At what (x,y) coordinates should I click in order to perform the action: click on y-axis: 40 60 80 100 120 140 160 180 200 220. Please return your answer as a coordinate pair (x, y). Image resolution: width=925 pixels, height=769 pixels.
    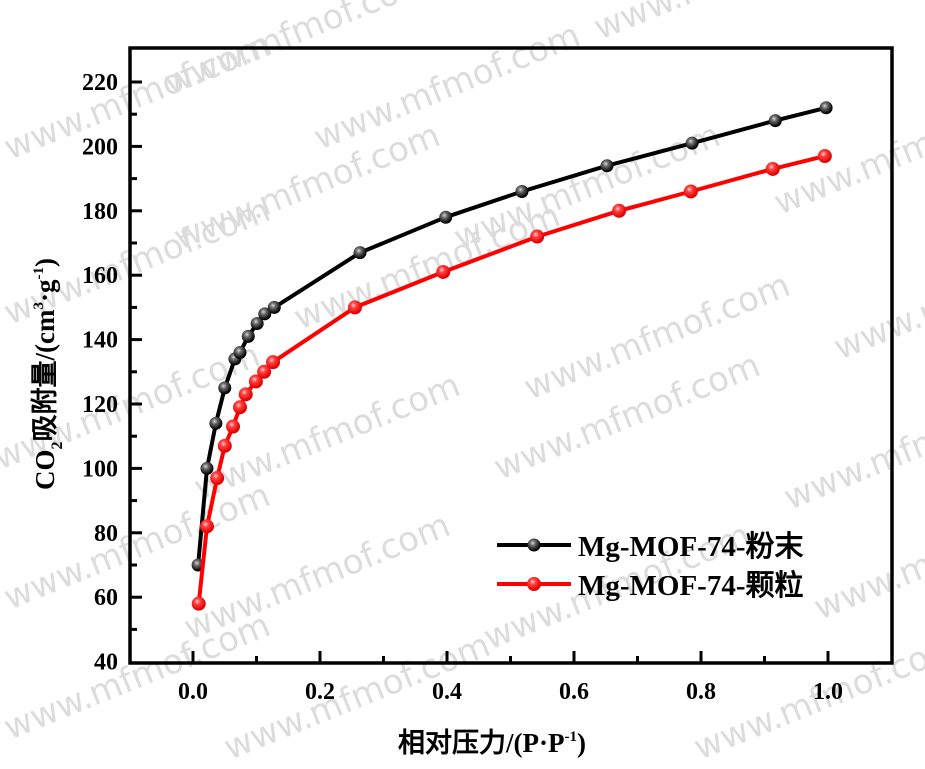
    Looking at the image, I should click on (112, 373).